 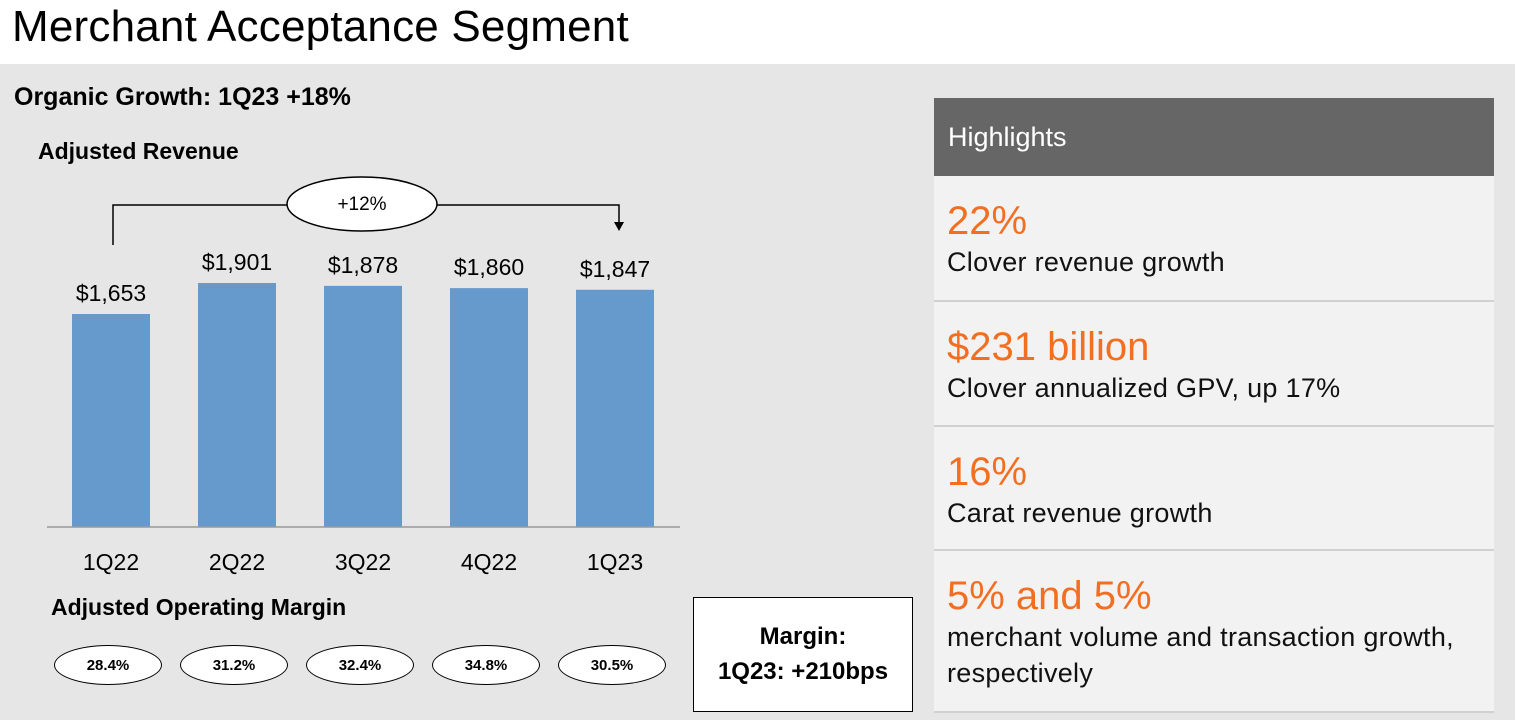 I want to click on revenue-chart-title: Adjusted Revenue, so click(x=138, y=151).